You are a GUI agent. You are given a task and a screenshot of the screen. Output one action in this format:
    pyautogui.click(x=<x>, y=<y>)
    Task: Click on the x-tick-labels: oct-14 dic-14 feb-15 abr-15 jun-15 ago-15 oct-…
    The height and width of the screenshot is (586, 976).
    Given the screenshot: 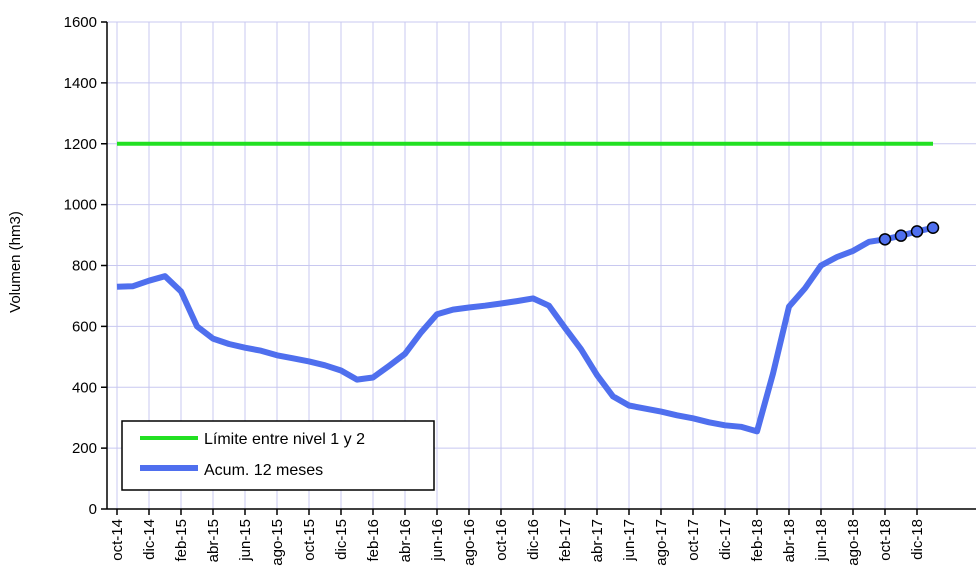 What is the action you would take?
    pyautogui.click(x=517, y=542)
    